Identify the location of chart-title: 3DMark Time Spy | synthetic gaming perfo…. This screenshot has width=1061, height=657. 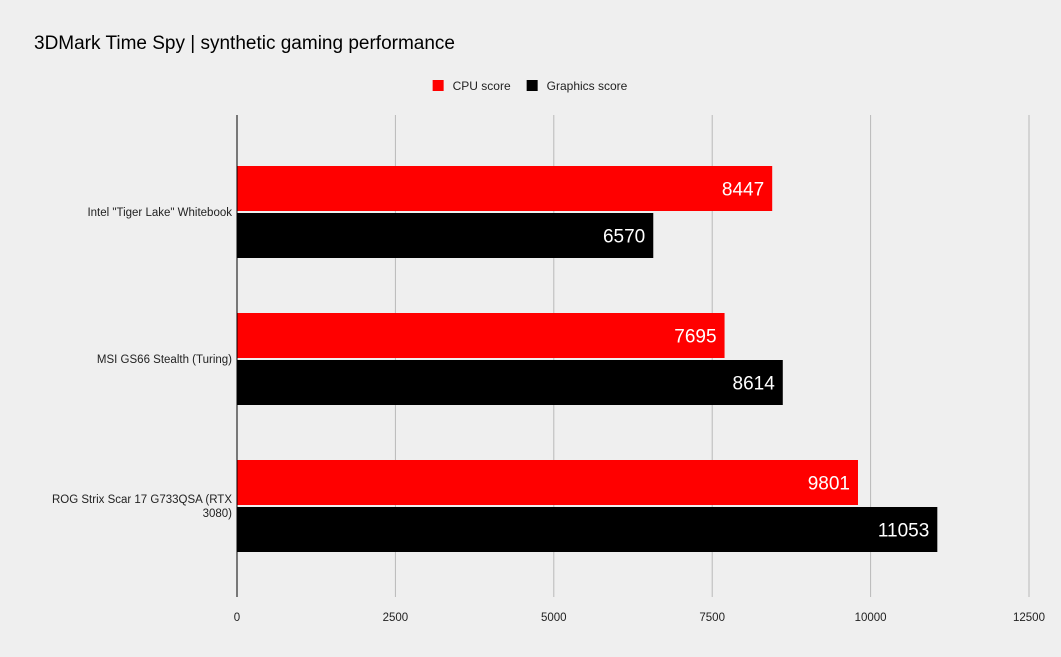
(244, 43).